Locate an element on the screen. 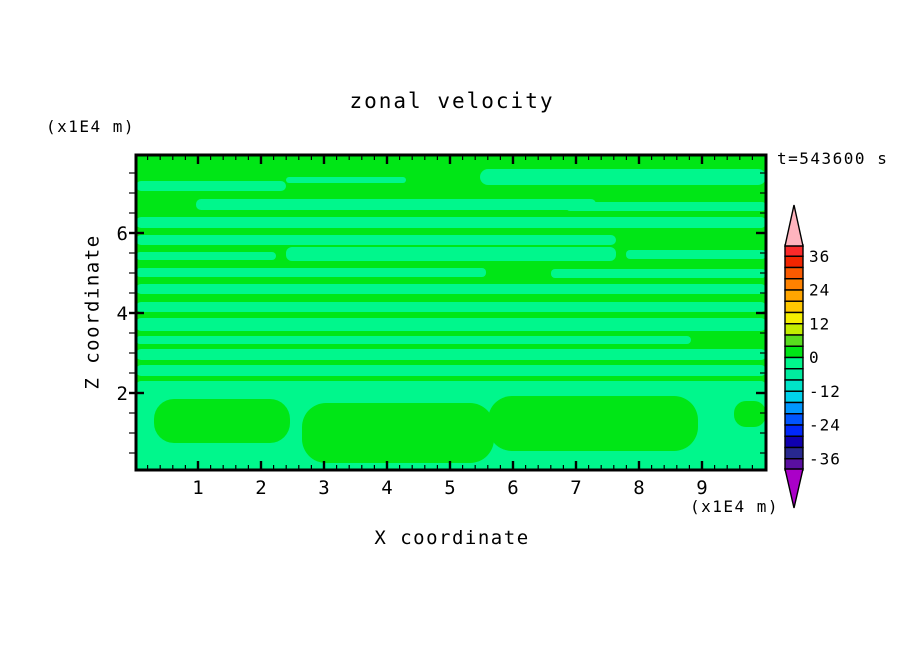 This screenshot has width=904, height=654. colorbar-label: 36 is located at coordinates (819, 256).